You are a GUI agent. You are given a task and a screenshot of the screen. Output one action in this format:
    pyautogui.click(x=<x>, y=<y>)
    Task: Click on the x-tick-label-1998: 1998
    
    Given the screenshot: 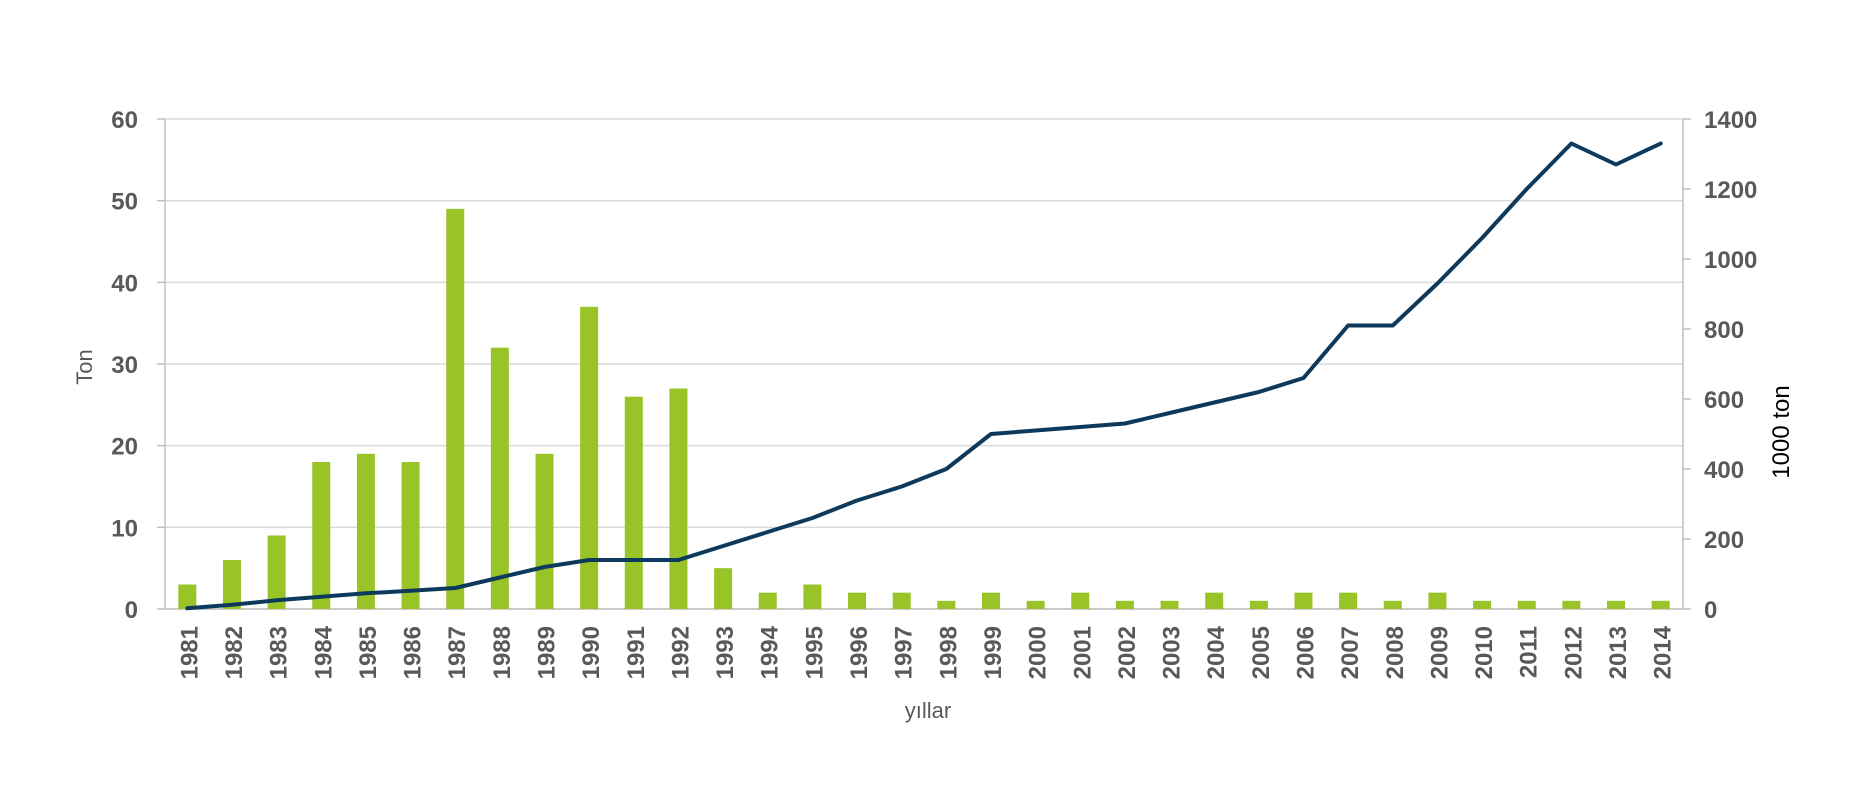 What is the action you would take?
    pyautogui.click(x=948, y=652)
    